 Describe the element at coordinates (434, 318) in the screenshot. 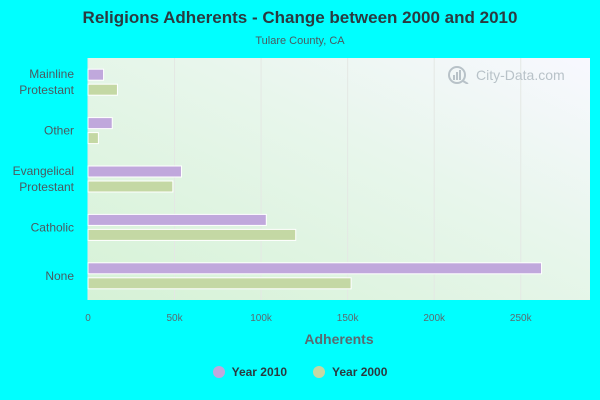

I see `x-tick-label: 200k` at that location.